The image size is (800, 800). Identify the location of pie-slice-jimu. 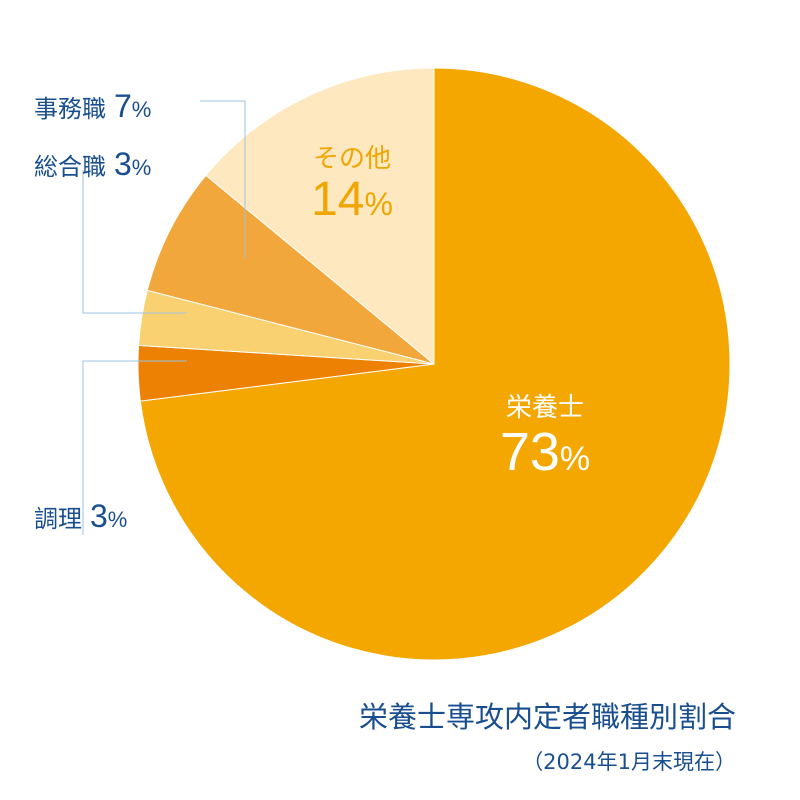
(290, 269).